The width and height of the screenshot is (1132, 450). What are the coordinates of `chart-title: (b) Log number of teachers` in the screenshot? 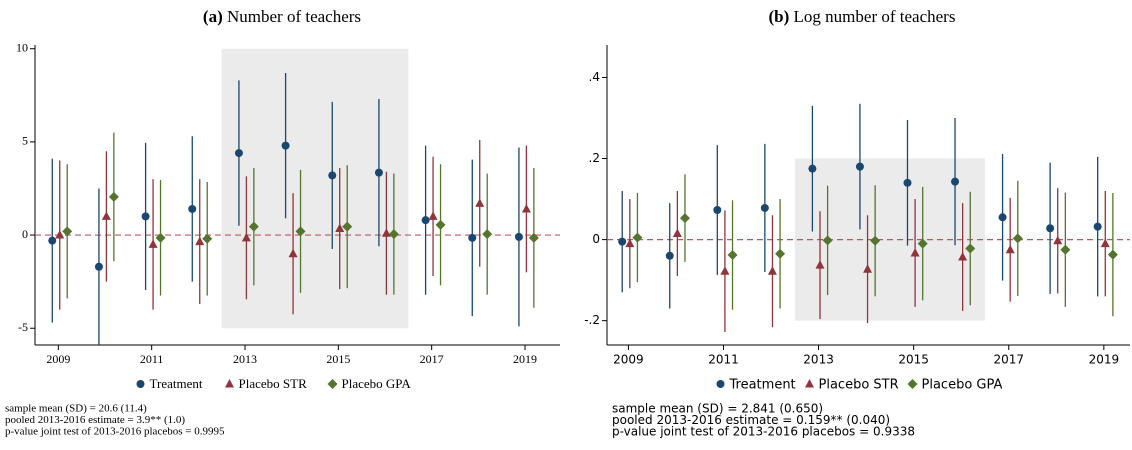 It's located at (862, 16).